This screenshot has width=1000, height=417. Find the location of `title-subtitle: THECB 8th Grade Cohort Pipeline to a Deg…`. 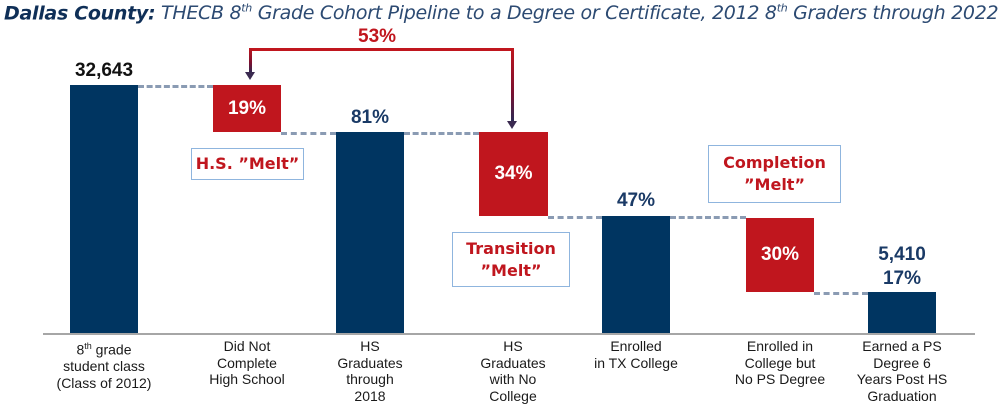

title-subtitle: THECB 8th Grade Cohort Pipeline to a Deg… is located at coordinates (580, 13).